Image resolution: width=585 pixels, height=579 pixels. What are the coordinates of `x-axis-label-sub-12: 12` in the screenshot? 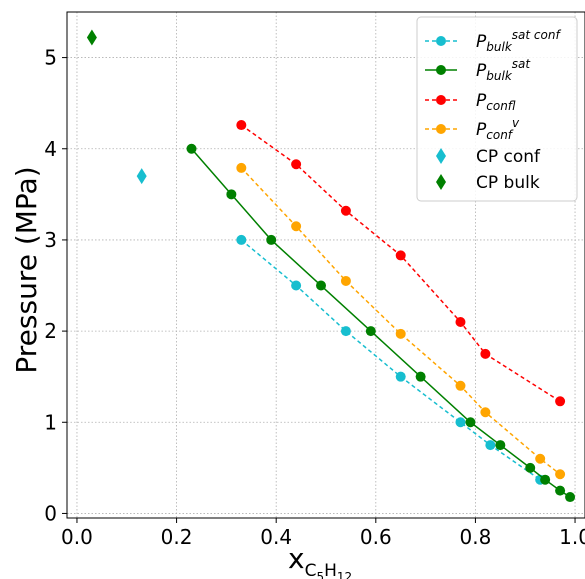 It's located at (344, 574).